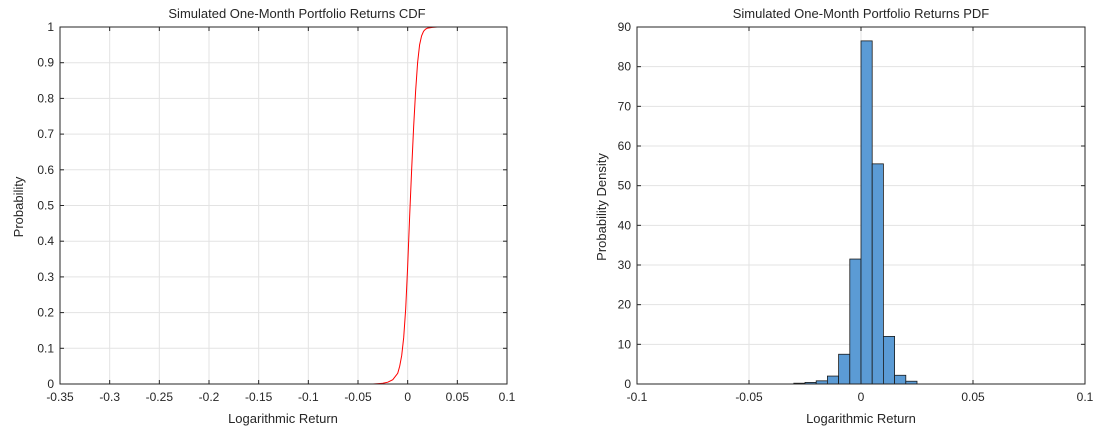  Describe the element at coordinates (18, 206) in the screenshot. I see `cdf-y-axis-label: Probability` at that location.